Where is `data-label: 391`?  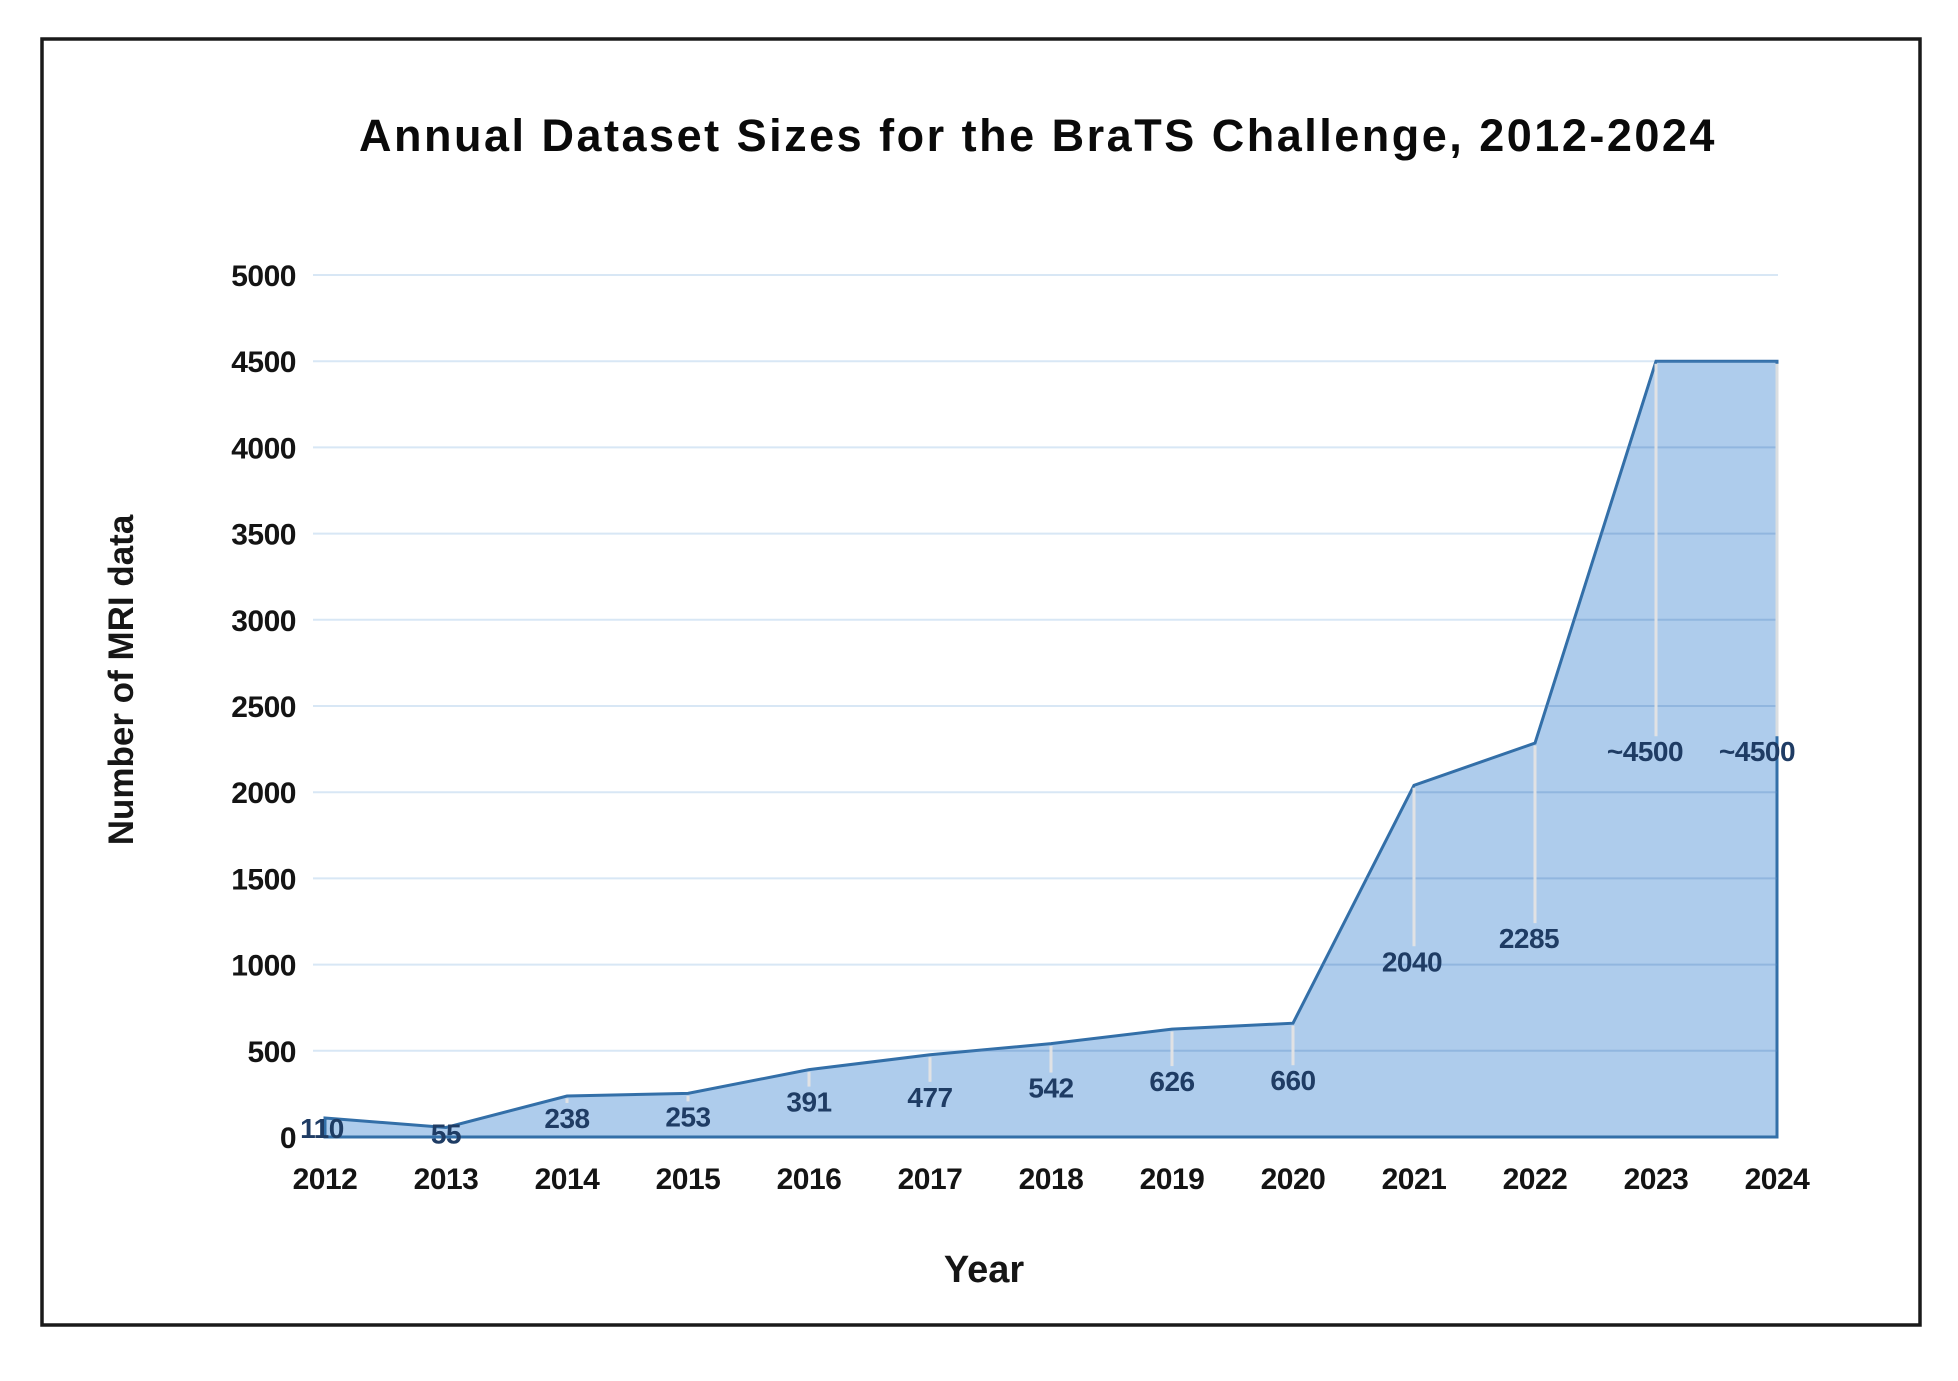 data-label: 391 is located at coordinates (808, 1102).